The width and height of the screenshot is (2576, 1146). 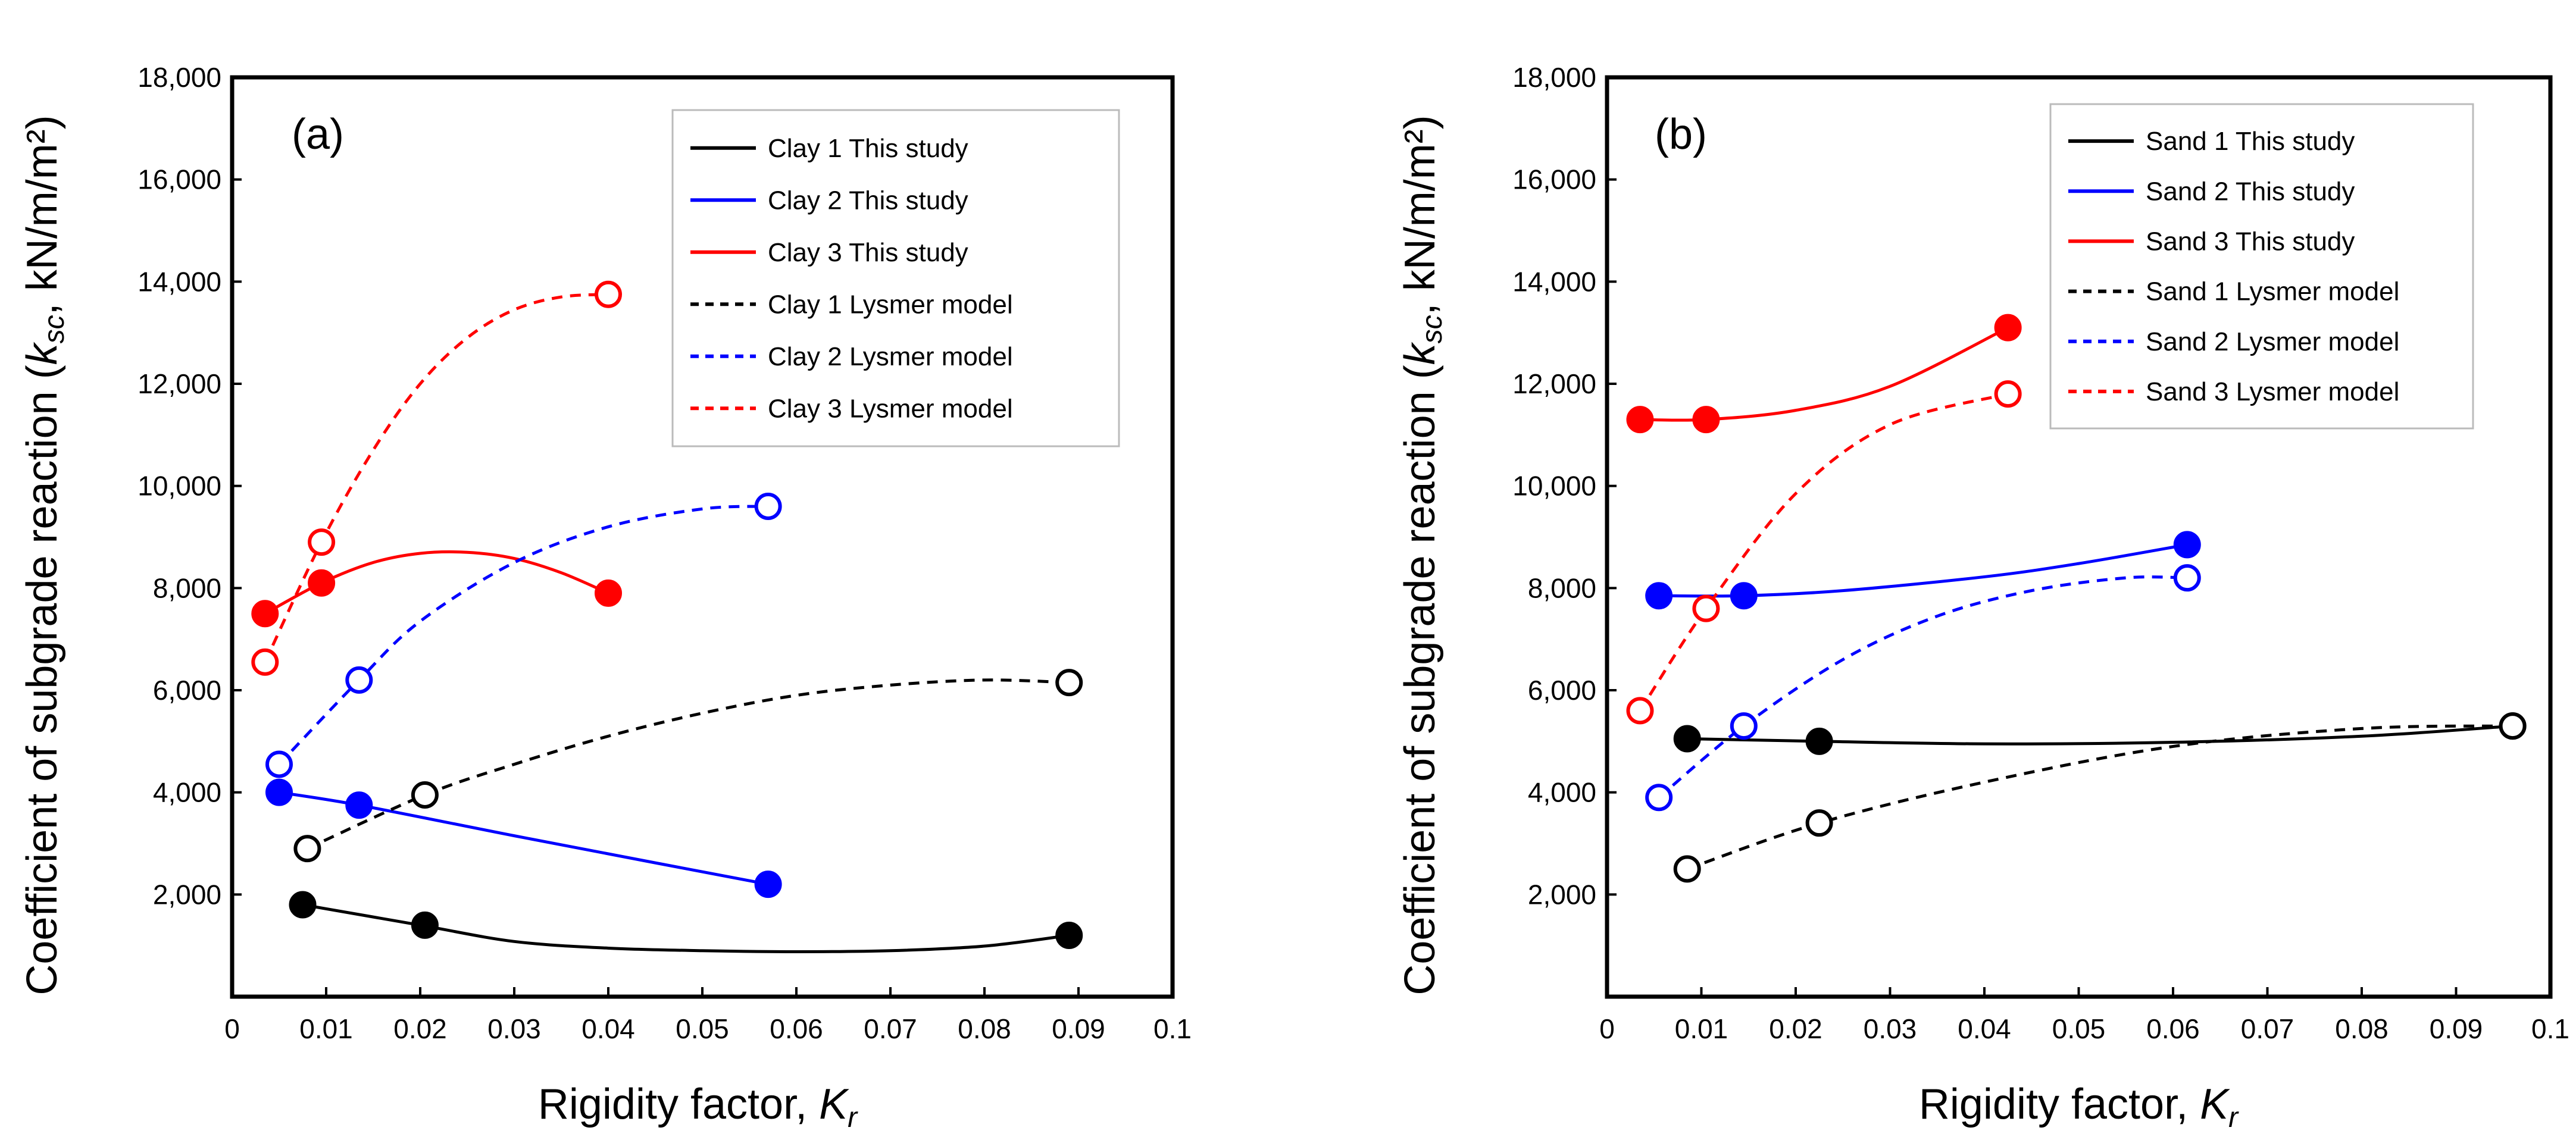 I want to click on panel-b-y-tick-label: 2,000, so click(x=1562, y=894).